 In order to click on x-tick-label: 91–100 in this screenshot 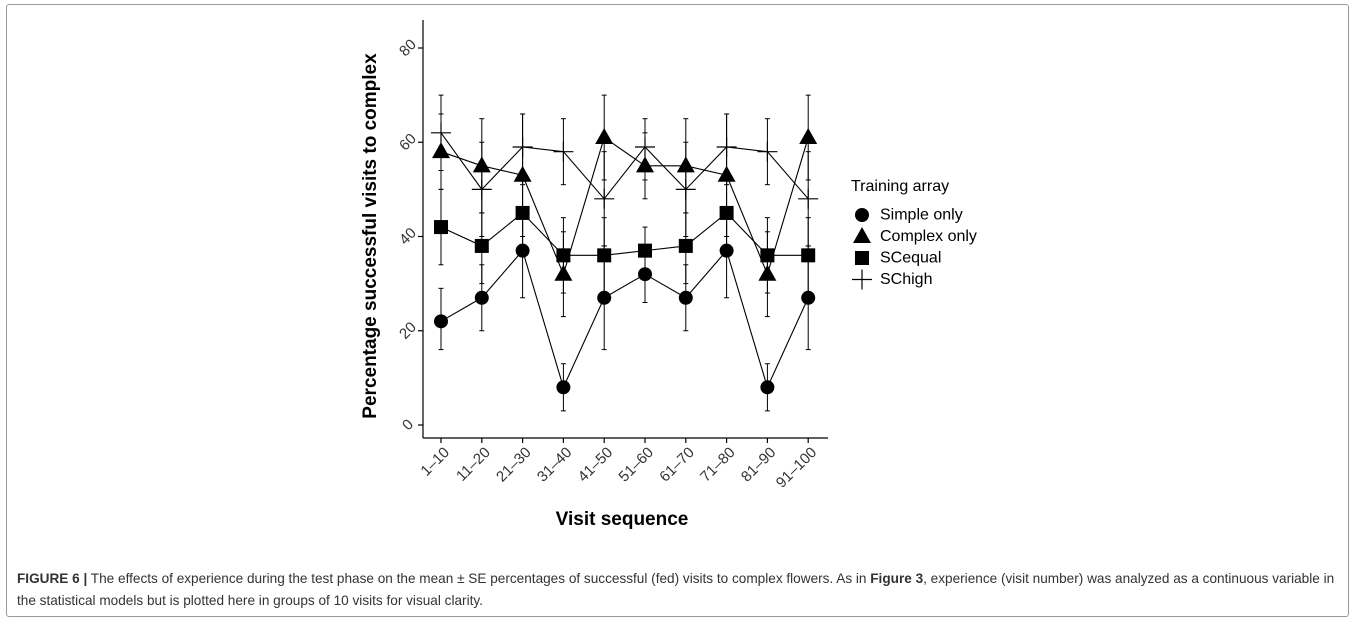, I will do `click(796, 467)`.